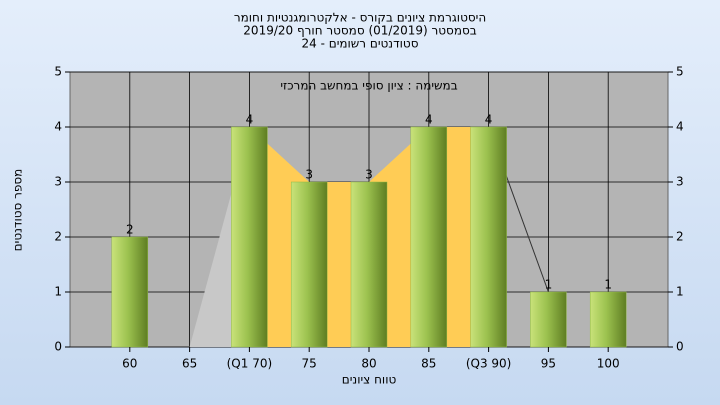 Image resolution: width=720 pixels, height=405 pixels. Describe the element at coordinates (130, 230) in the screenshot. I see `value-label: 2` at that location.